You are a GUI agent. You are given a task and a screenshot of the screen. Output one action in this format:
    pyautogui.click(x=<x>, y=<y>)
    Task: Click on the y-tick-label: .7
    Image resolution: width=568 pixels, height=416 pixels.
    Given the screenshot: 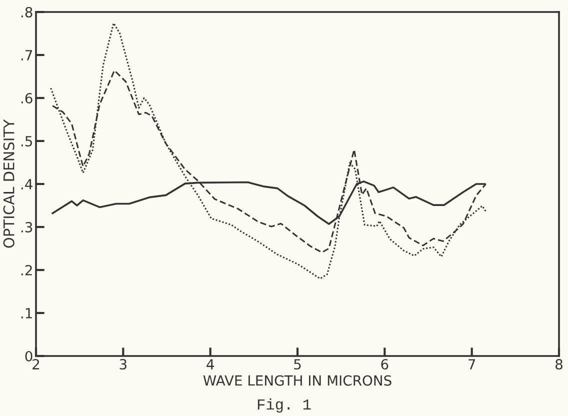 What is the action you would take?
    pyautogui.click(x=26, y=55)
    